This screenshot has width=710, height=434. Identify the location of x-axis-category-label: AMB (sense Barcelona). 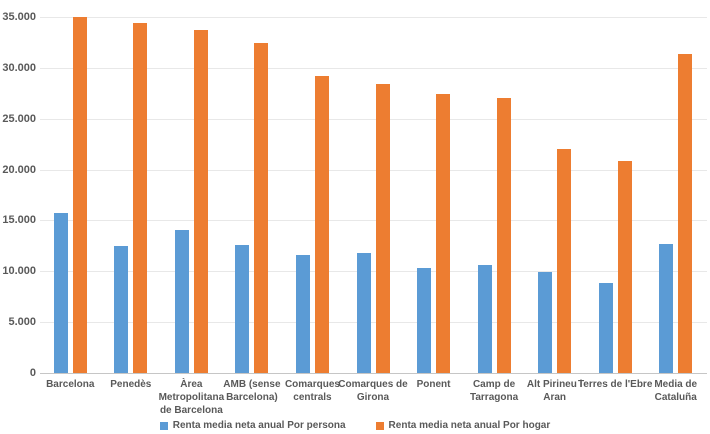
(252, 391).